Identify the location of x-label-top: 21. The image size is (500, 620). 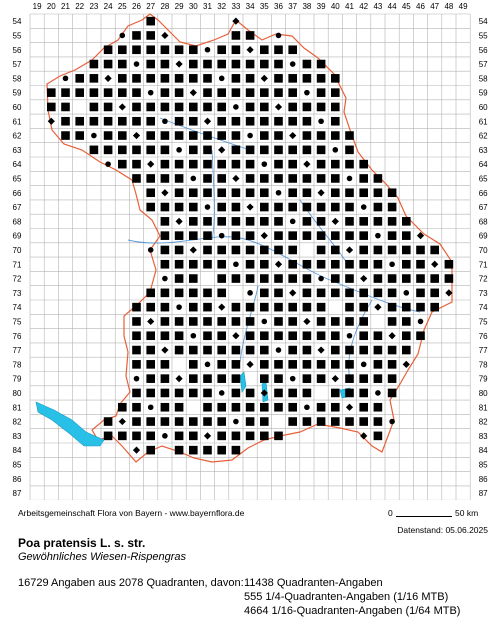
(65, 6).